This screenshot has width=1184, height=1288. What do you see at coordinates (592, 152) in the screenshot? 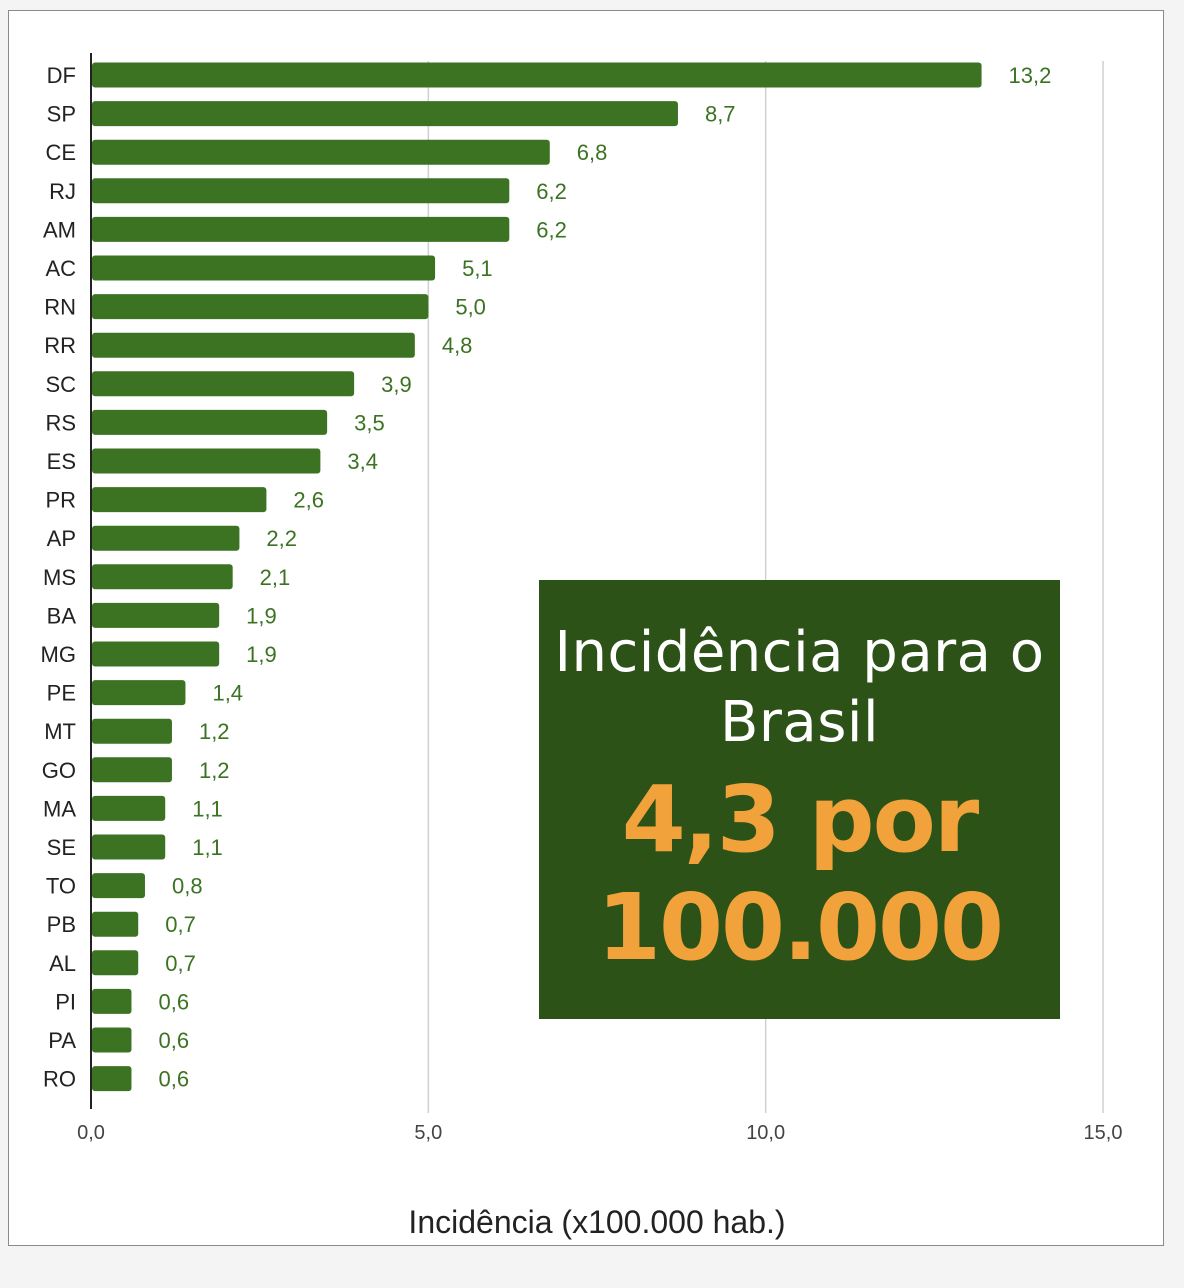
I see `value-label: 6,8` at bounding box center [592, 152].